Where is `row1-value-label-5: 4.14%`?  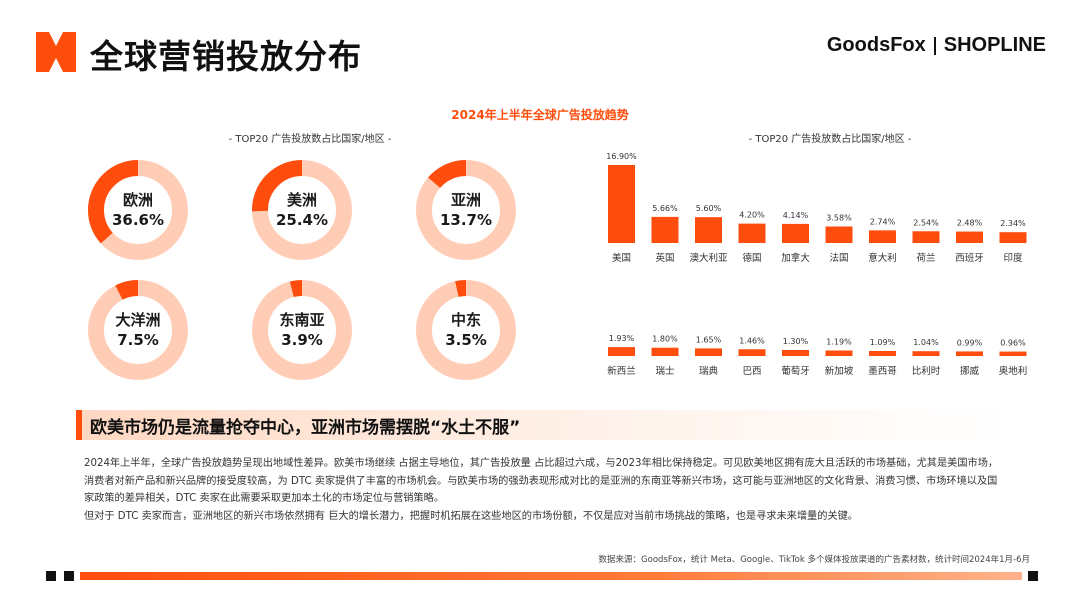 row1-value-label-5: 4.14% is located at coordinates (796, 215).